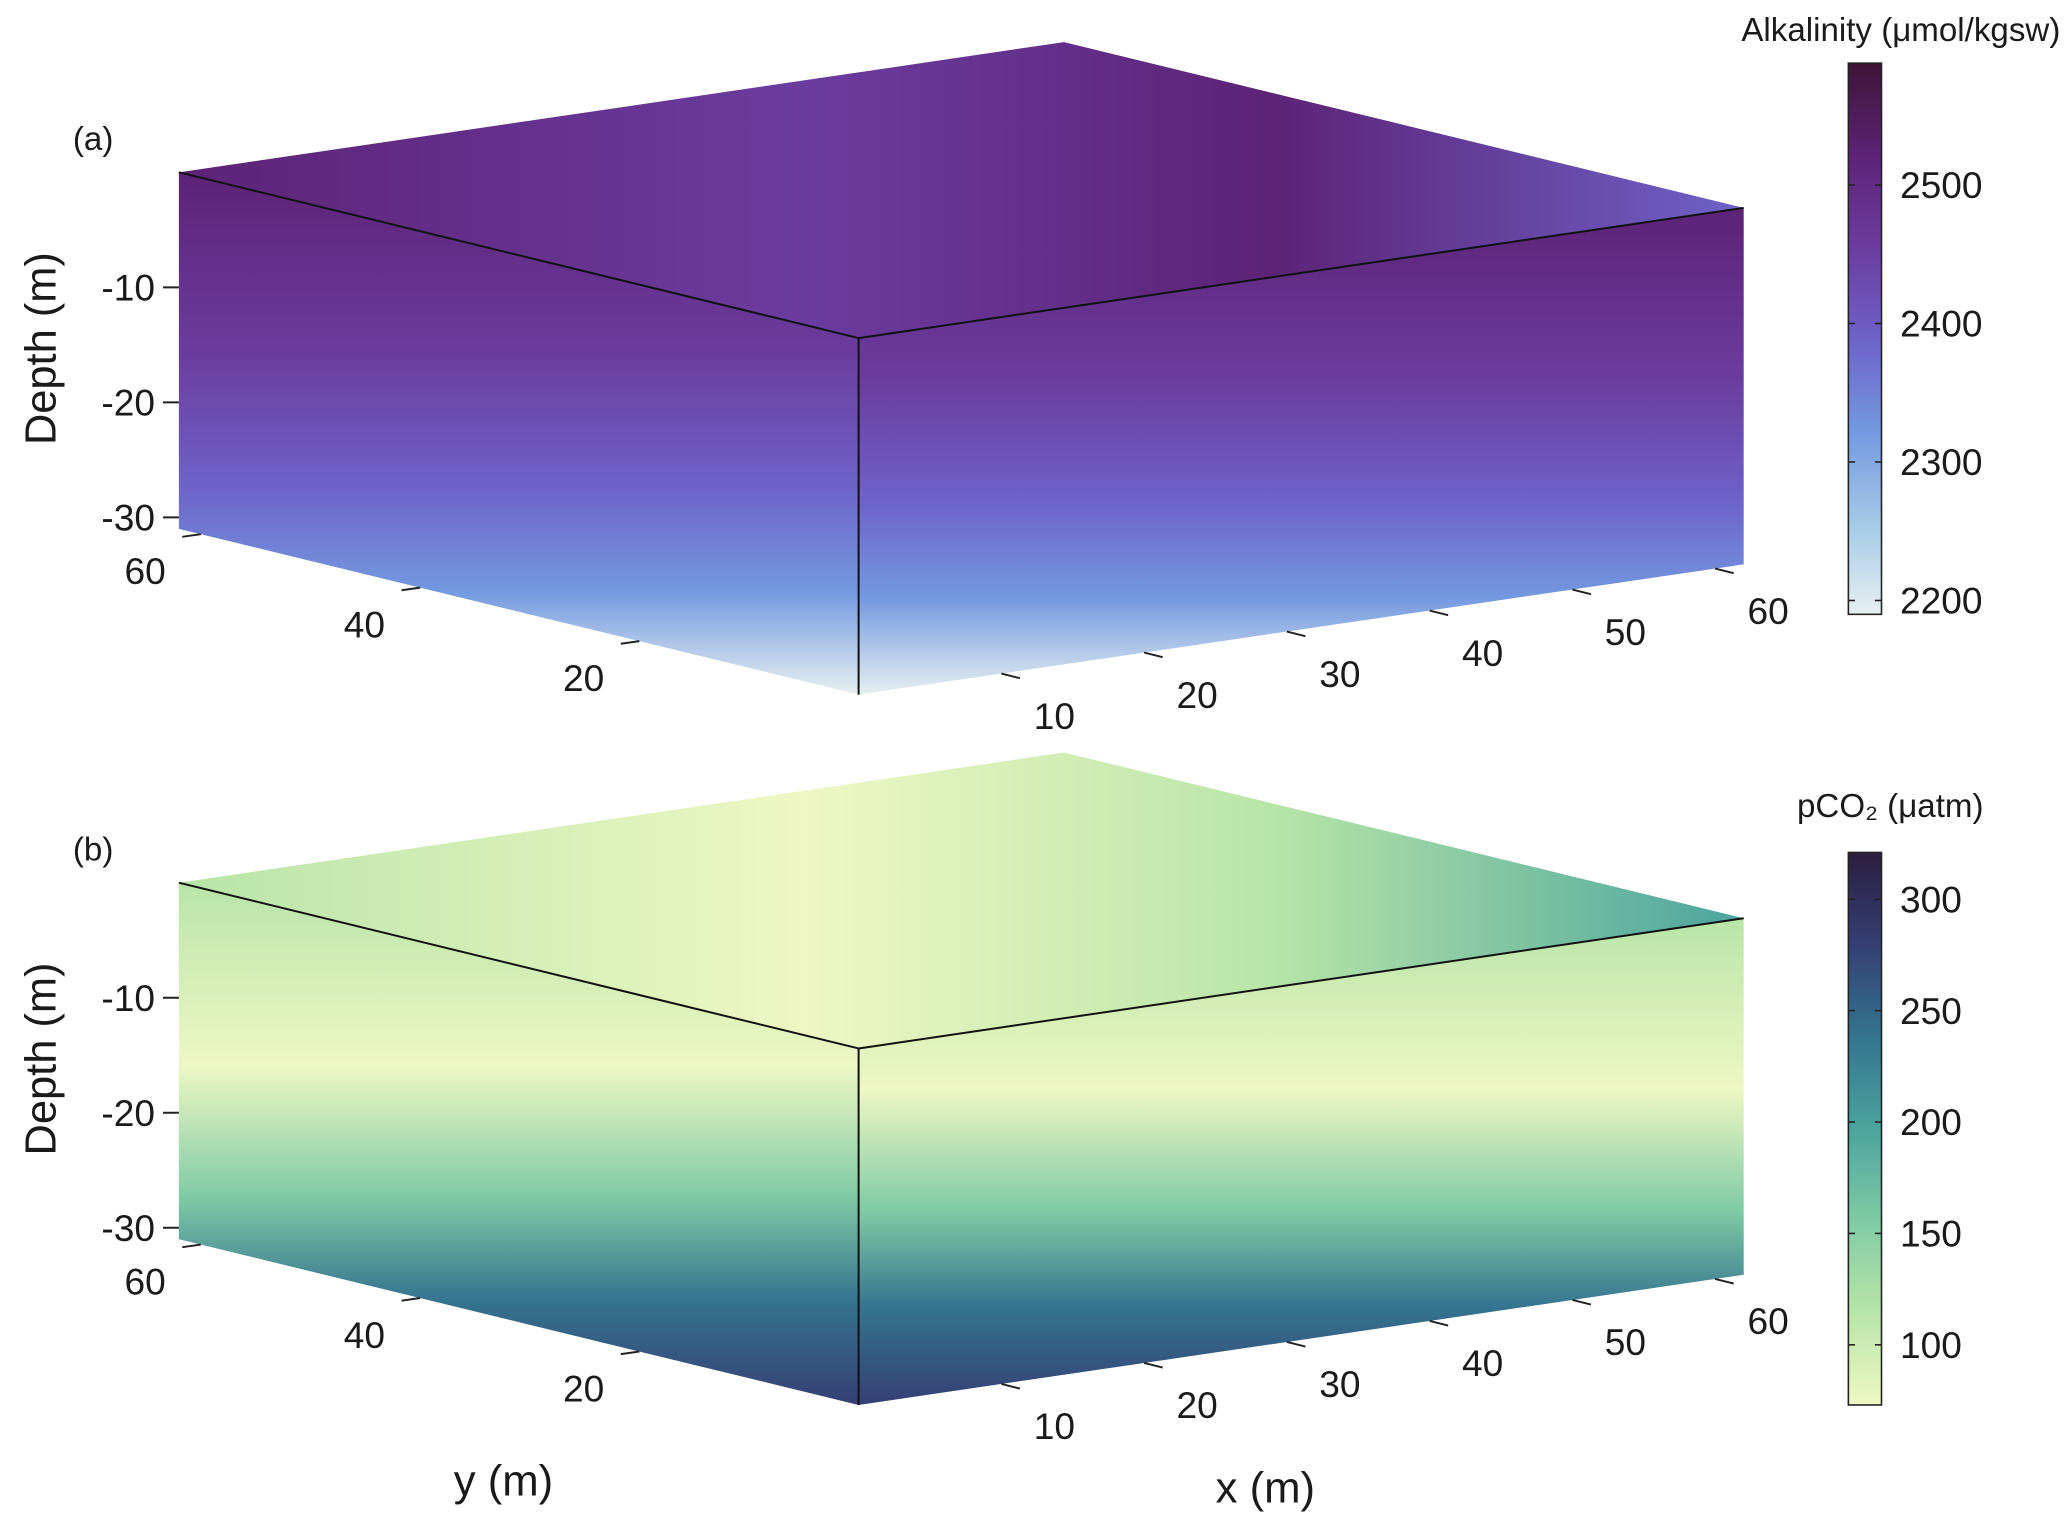 The height and width of the screenshot is (1526, 2067). Describe the element at coordinates (1900, 29) in the screenshot. I see `colorbar-label: Alkalinity (μmol/kgsw)` at that location.